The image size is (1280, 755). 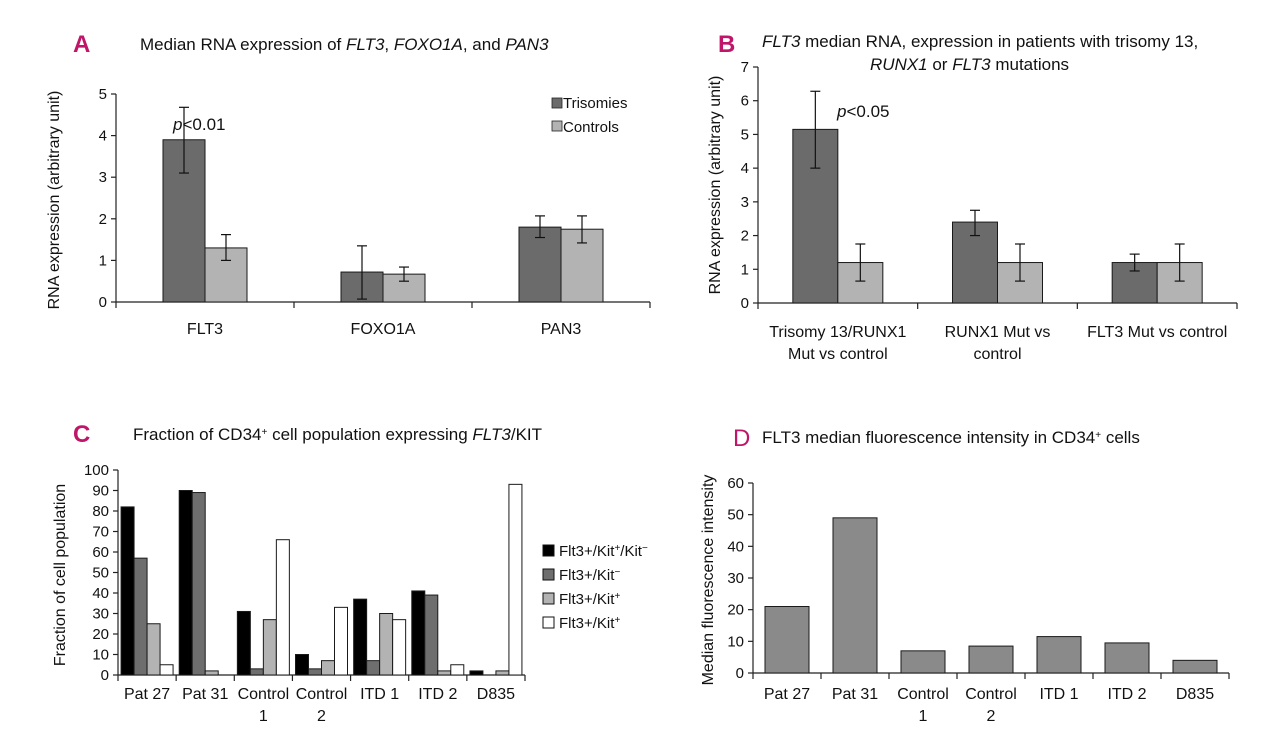 I want to click on panel-b-annotation: p<0.05, so click(x=862, y=111).